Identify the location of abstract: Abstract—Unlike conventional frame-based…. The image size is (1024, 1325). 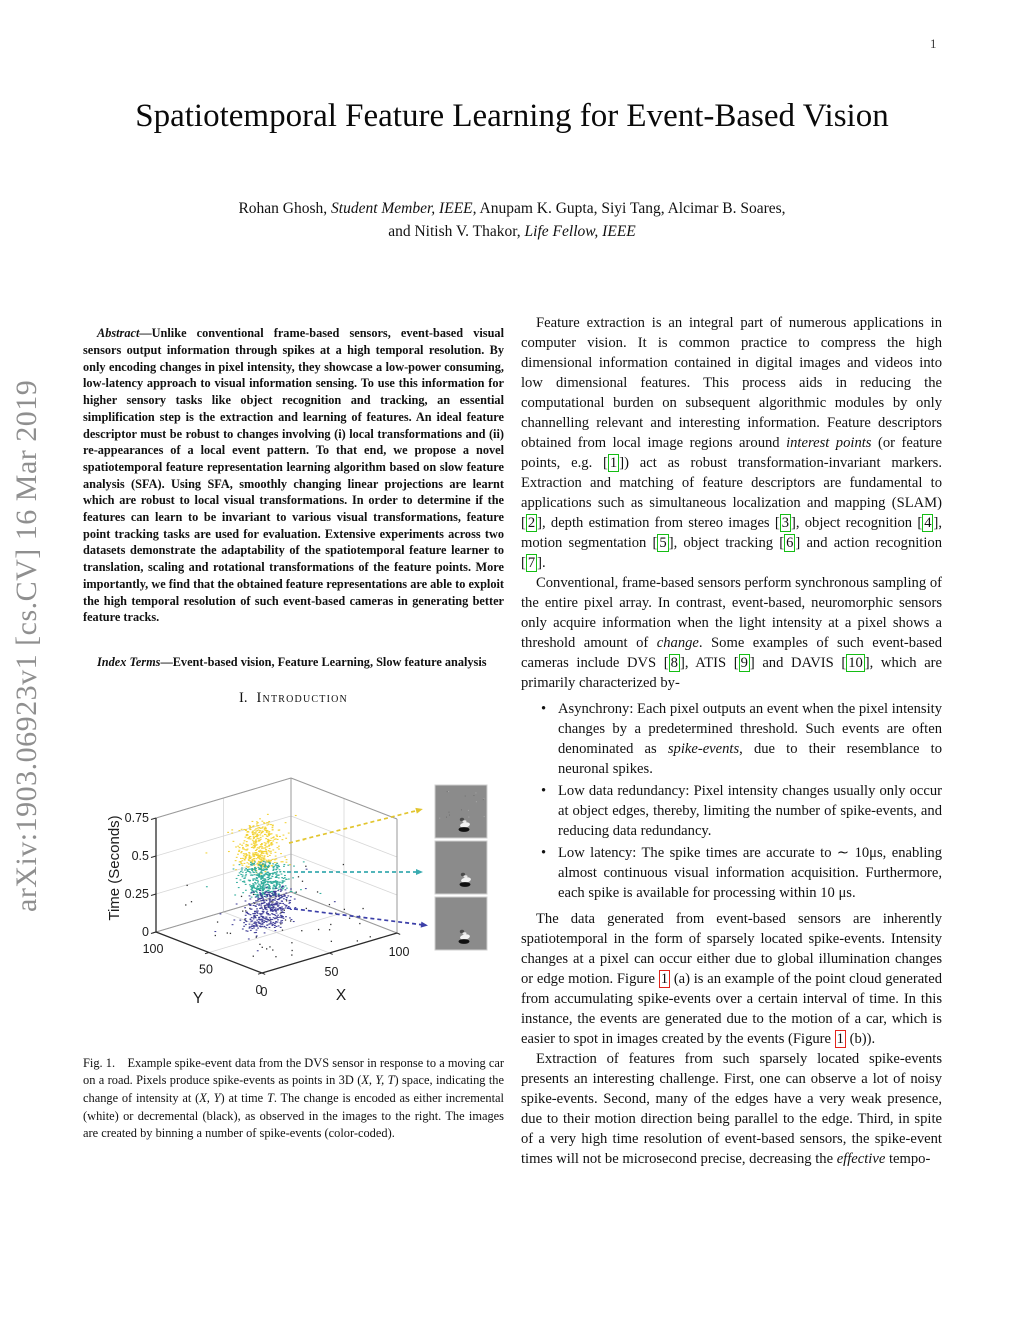
(293, 475).